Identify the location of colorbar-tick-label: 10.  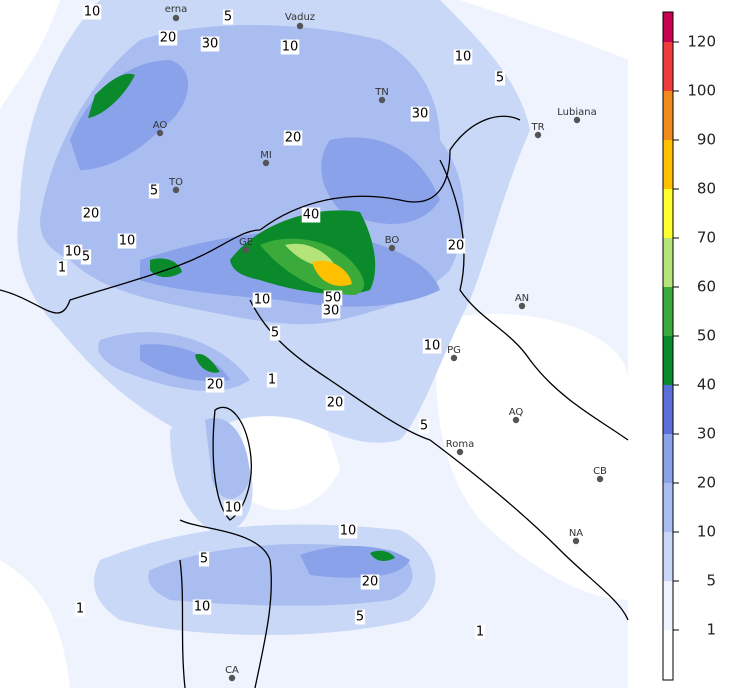
(706, 532).